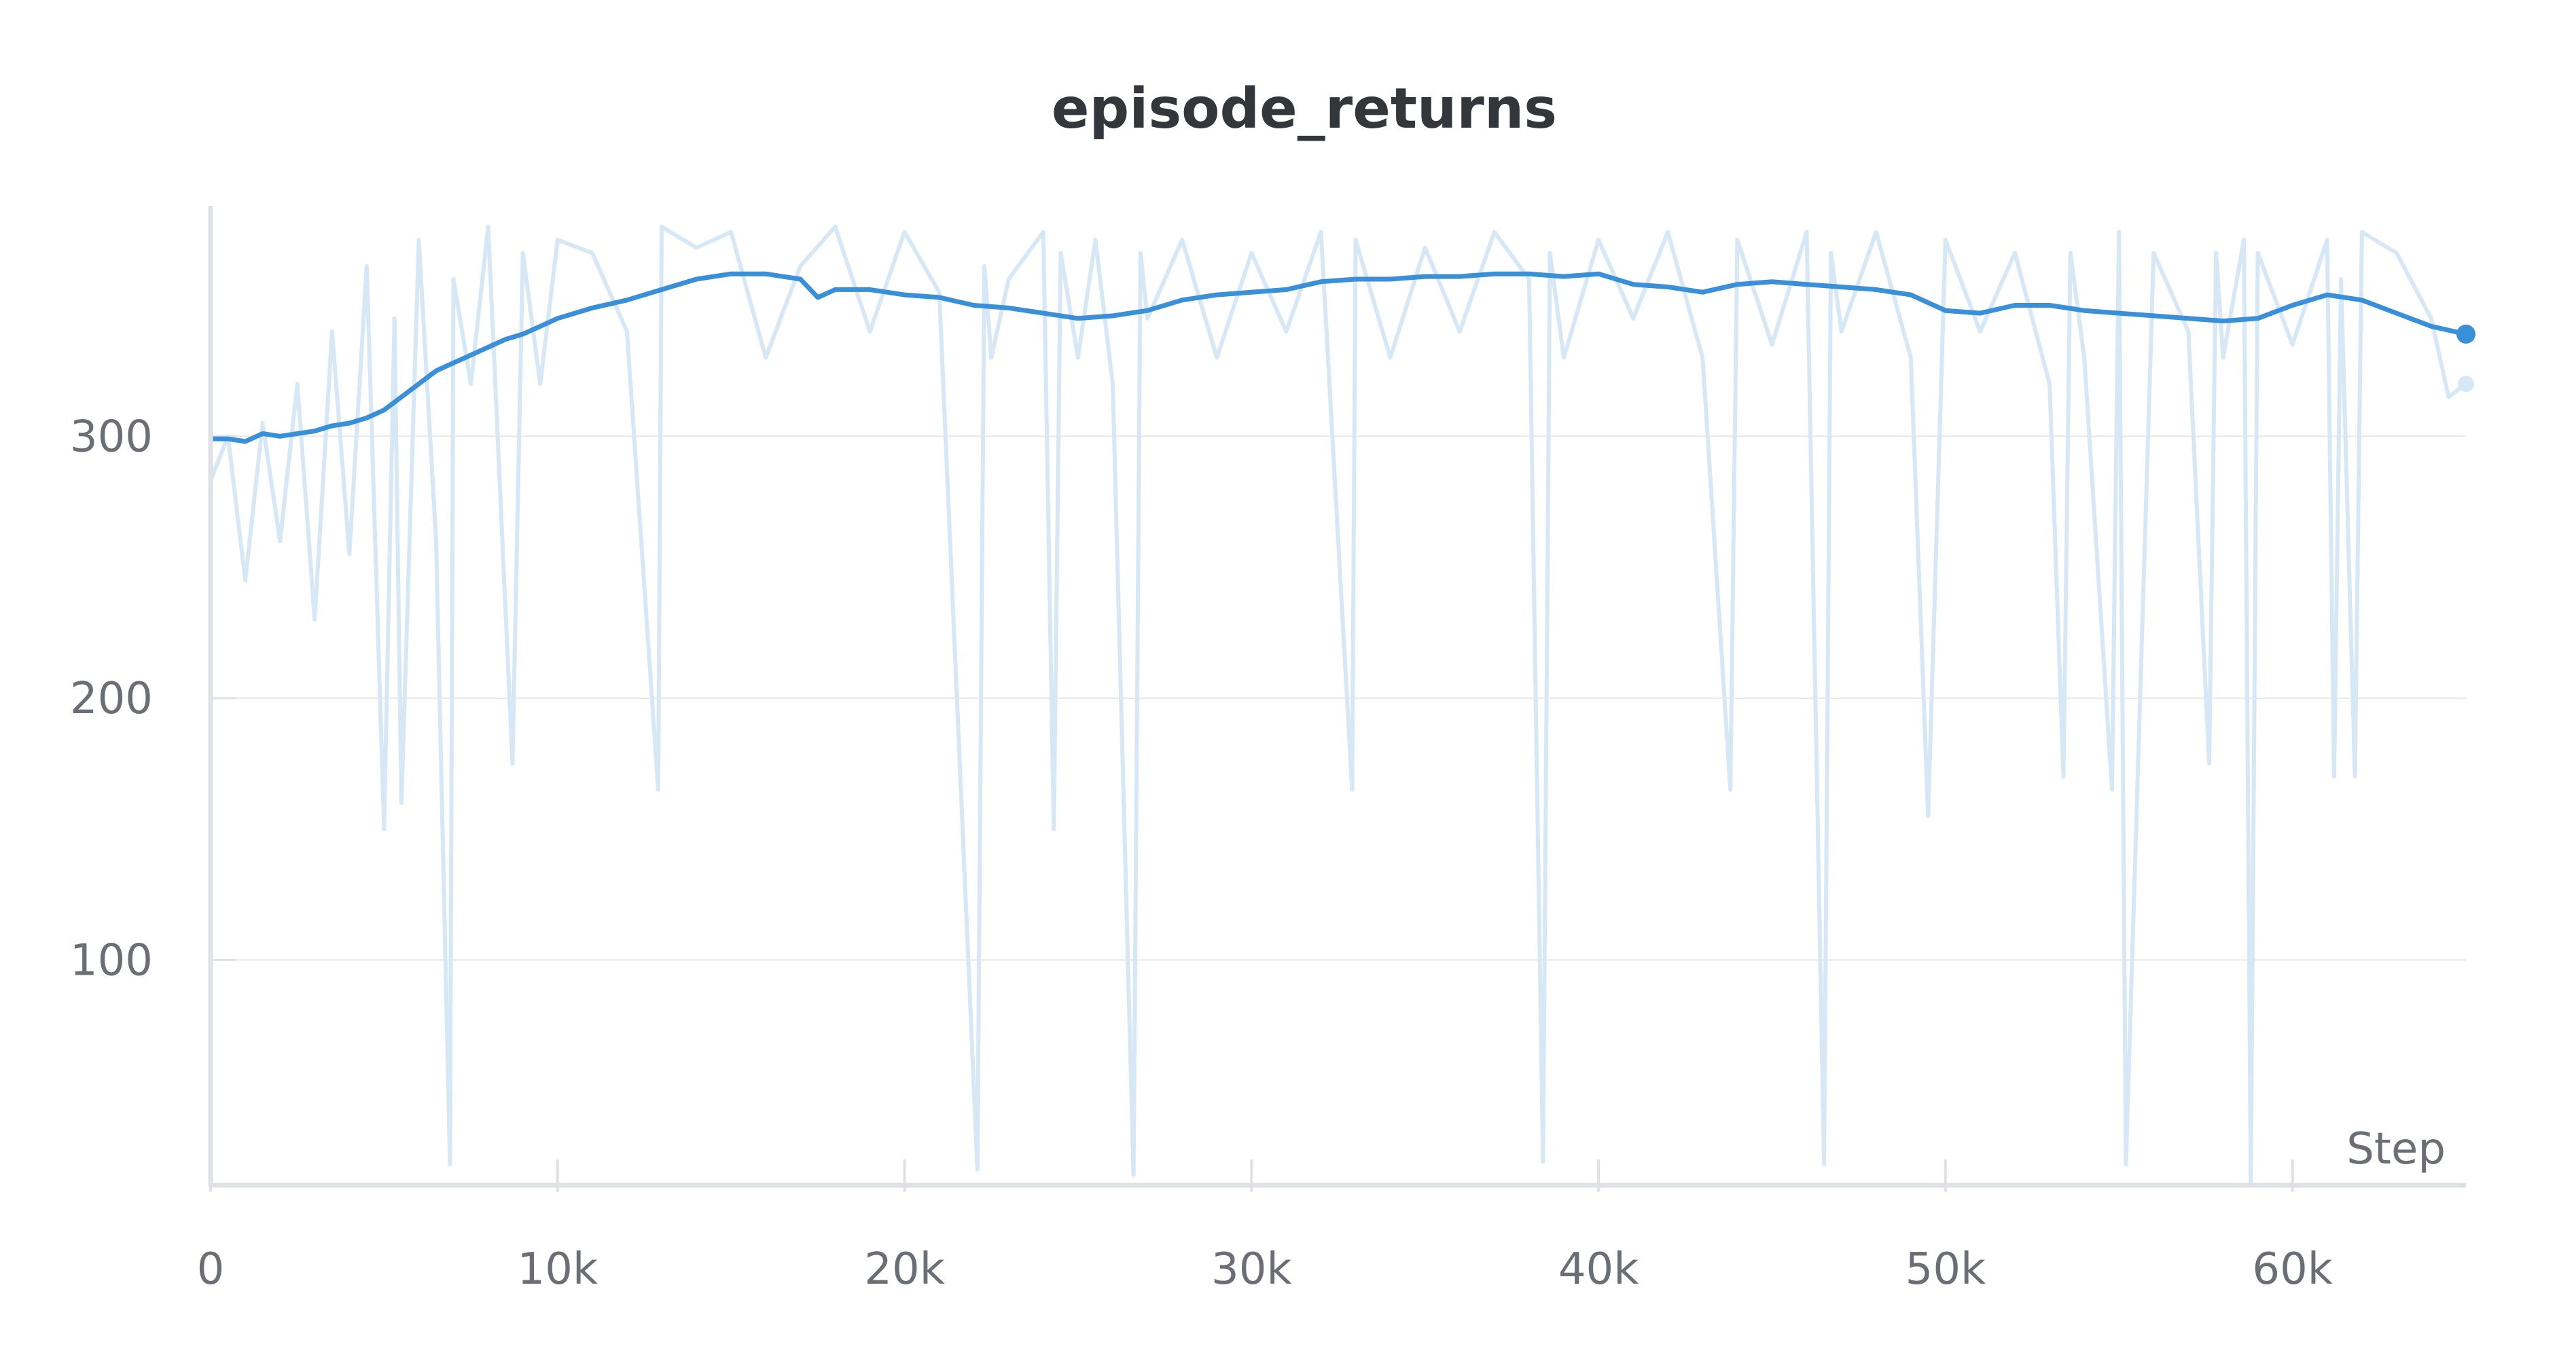 This screenshot has height=1353, width=2576. I want to click on y-tick-label-0: 100, so click(111, 960).